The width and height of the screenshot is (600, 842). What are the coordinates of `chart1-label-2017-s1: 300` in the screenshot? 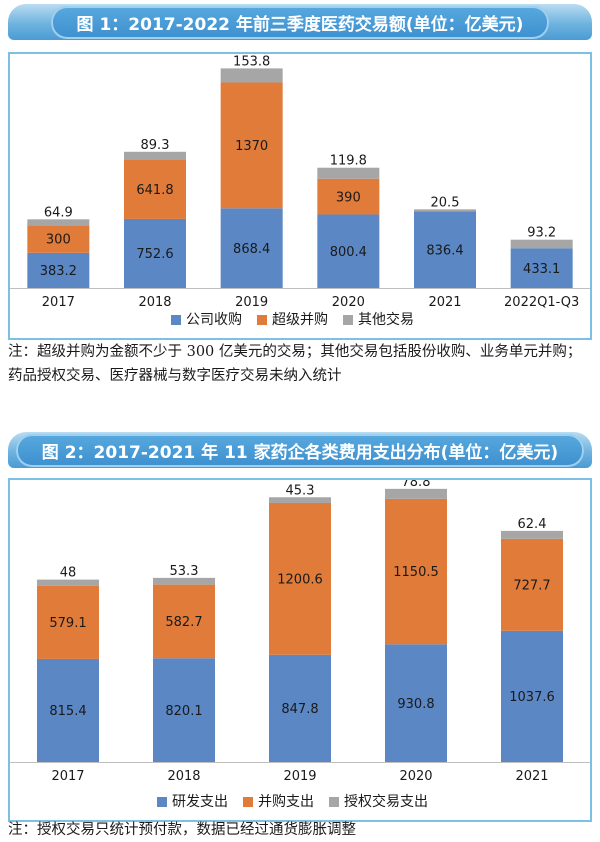 It's located at (58, 240).